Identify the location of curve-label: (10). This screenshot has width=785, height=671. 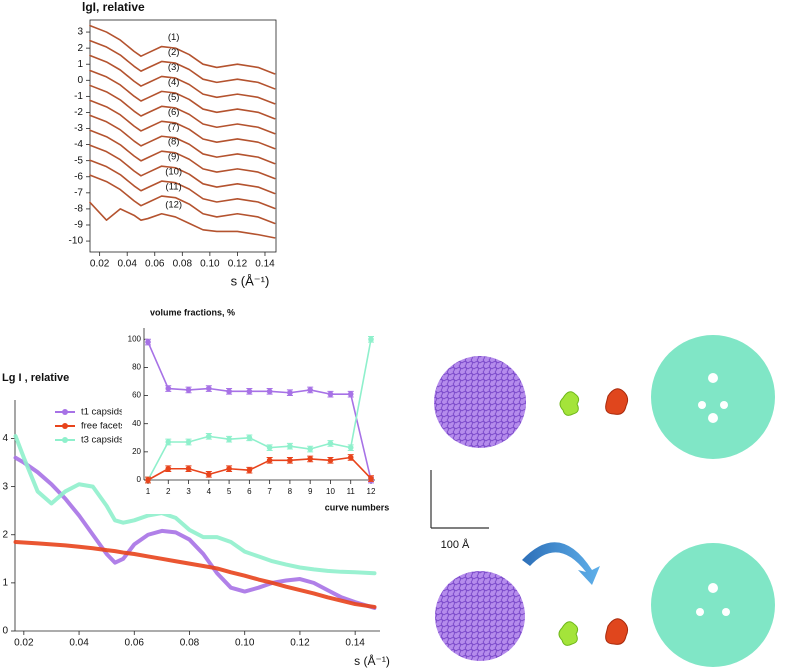
(173, 172).